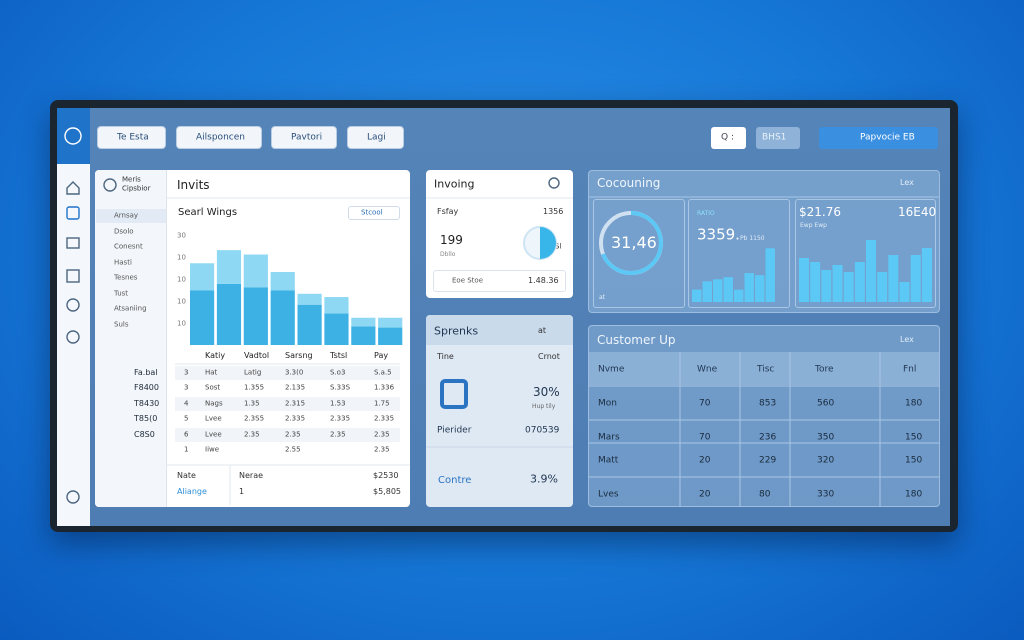 The height and width of the screenshot is (640, 1024). Describe the element at coordinates (468, 280) in the screenshot. I see `bottom-label: Eoe Stoe` at that location.